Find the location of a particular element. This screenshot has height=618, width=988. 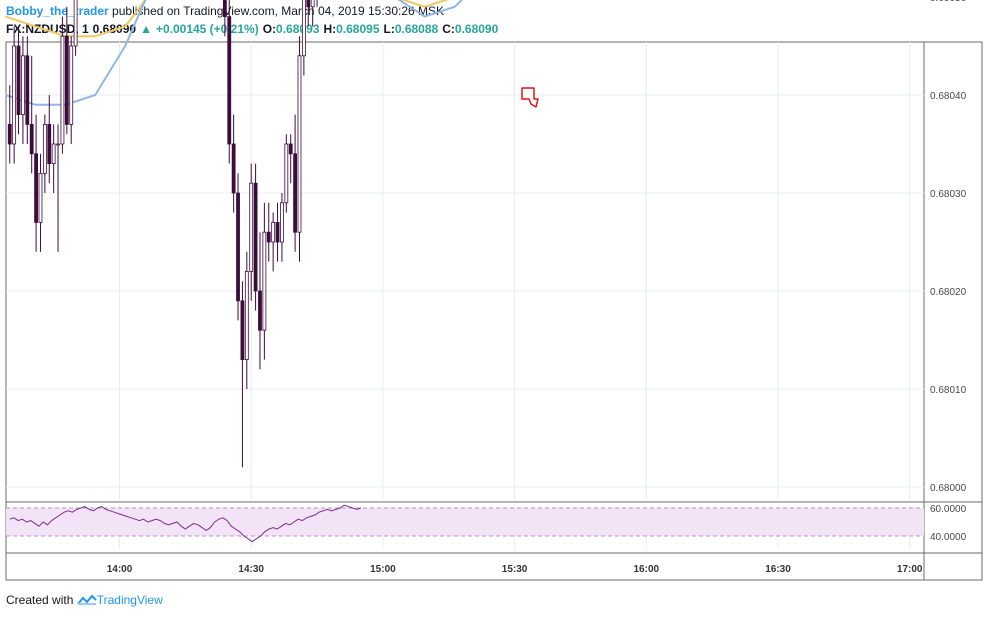

low-label: L: is located at coordinates (389, 29).